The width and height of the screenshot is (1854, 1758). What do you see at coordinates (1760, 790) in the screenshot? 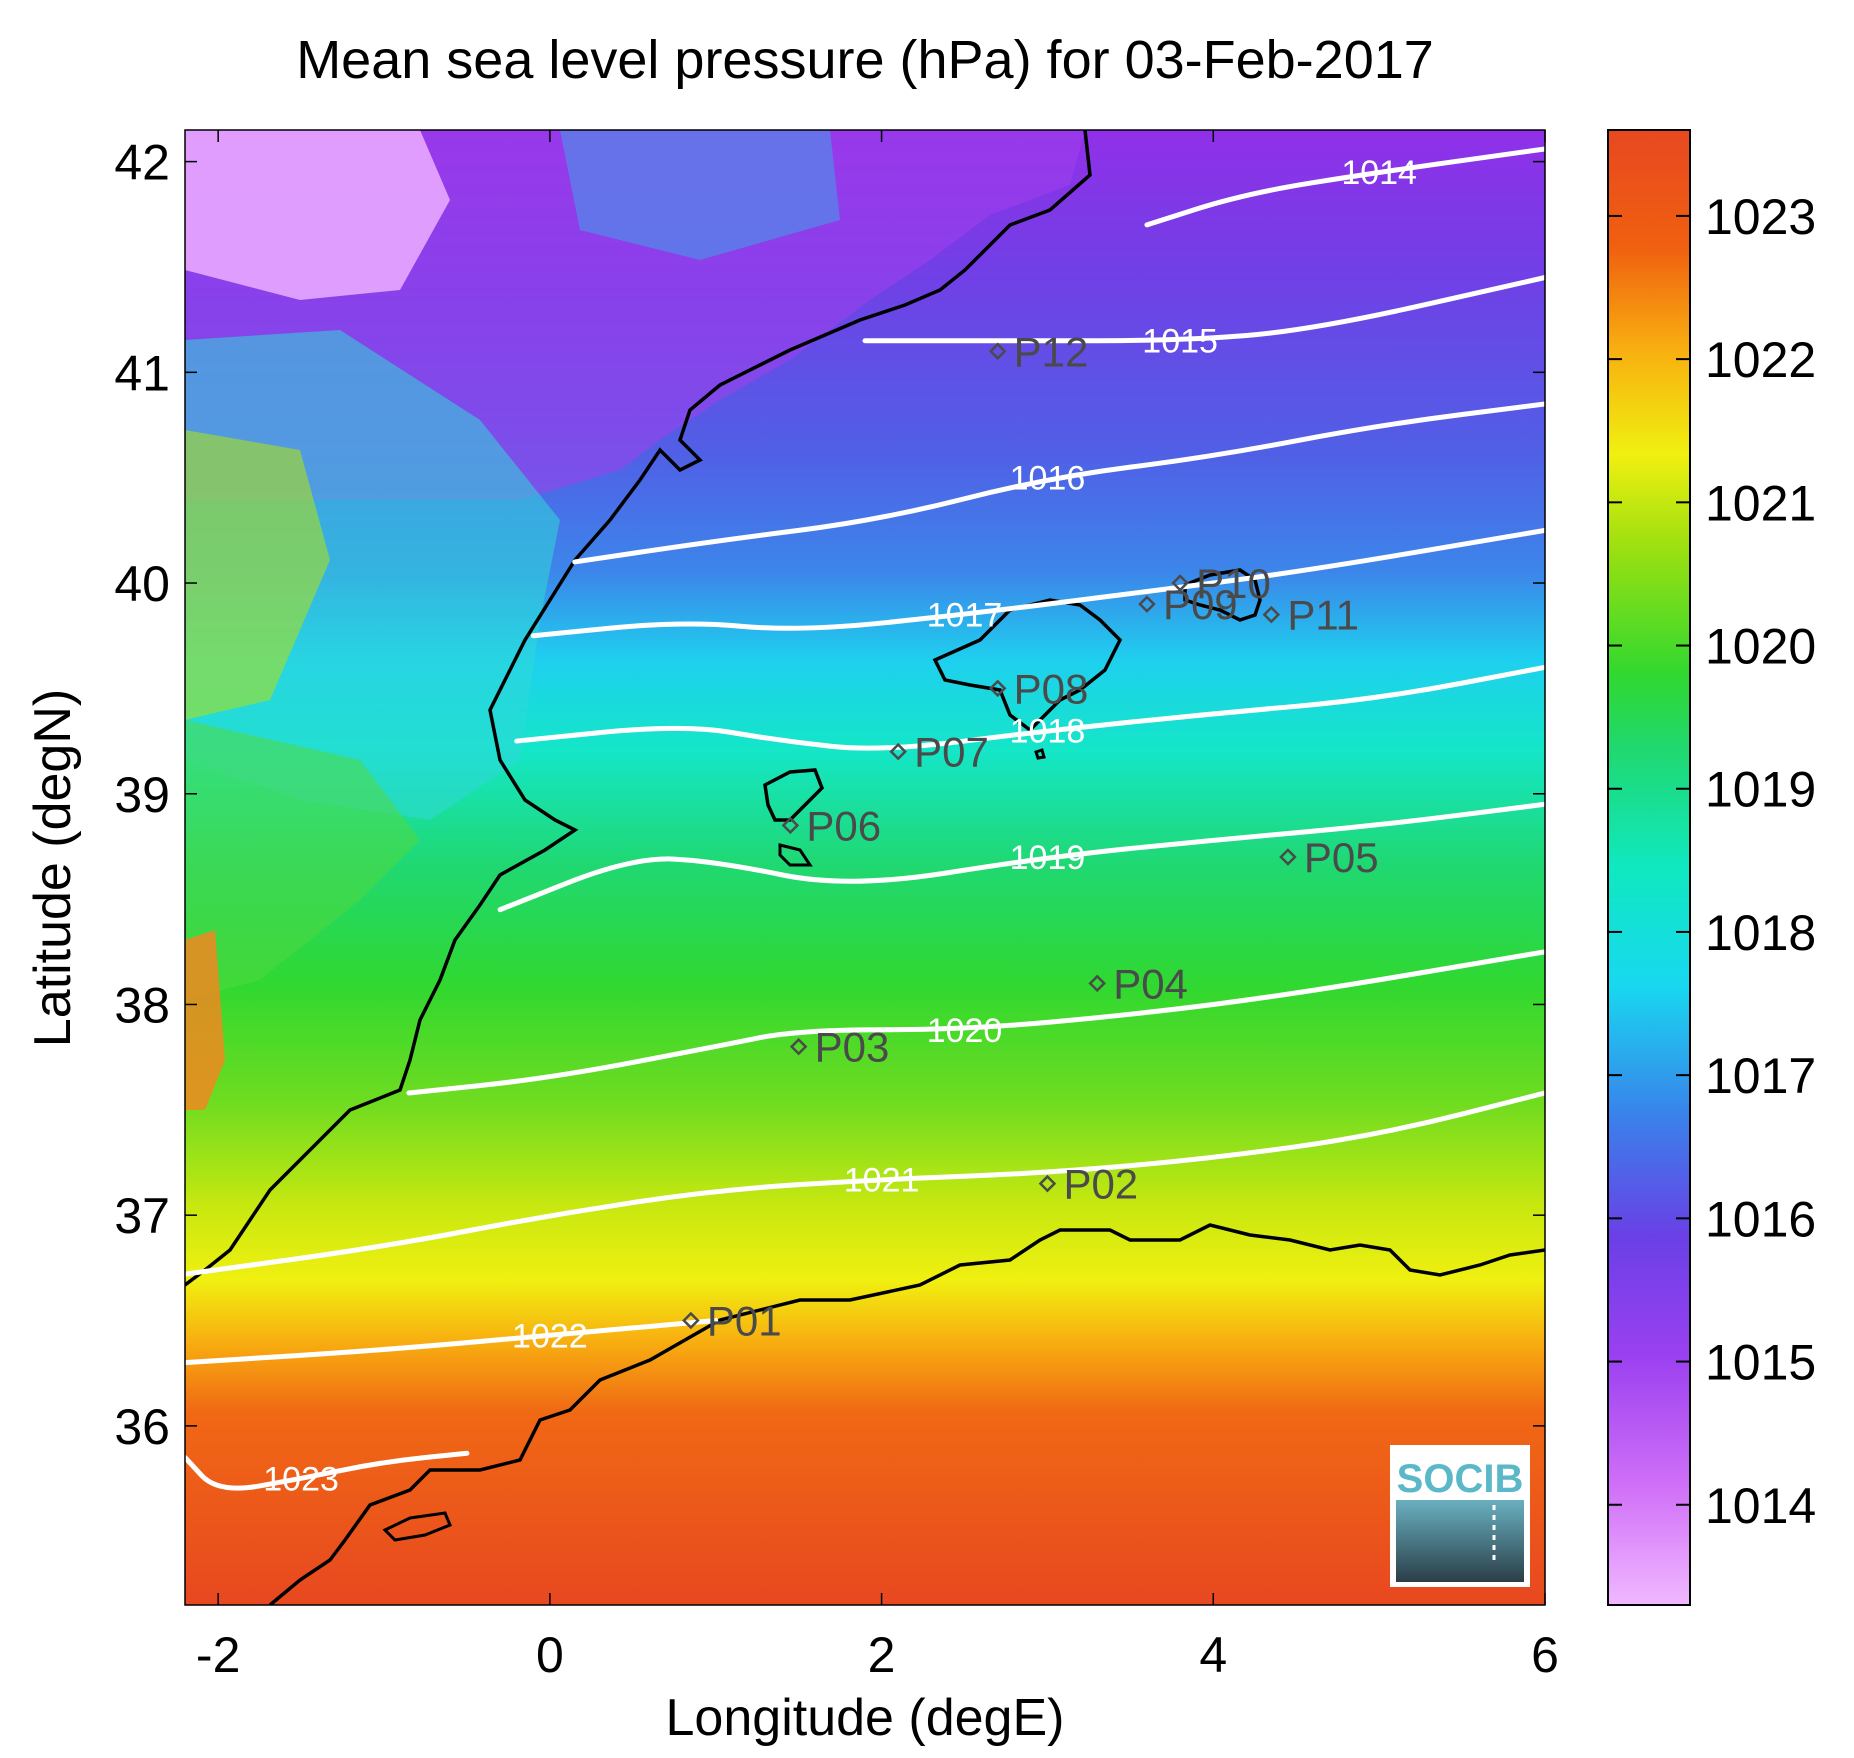
I see `colorbar-tick-label: 1019` at bounding box center [1760, 790].